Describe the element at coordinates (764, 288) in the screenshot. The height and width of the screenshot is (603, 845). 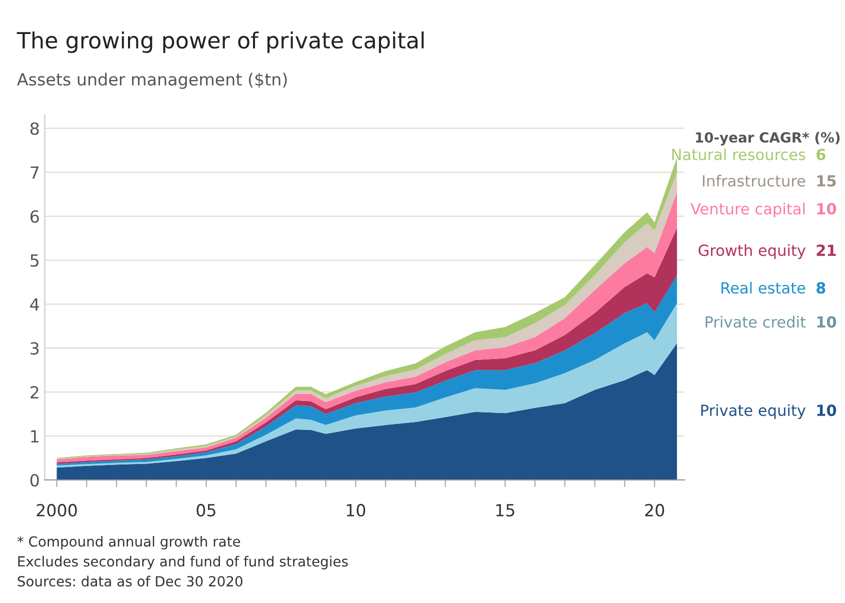
I see `text: Real estate` at that location.